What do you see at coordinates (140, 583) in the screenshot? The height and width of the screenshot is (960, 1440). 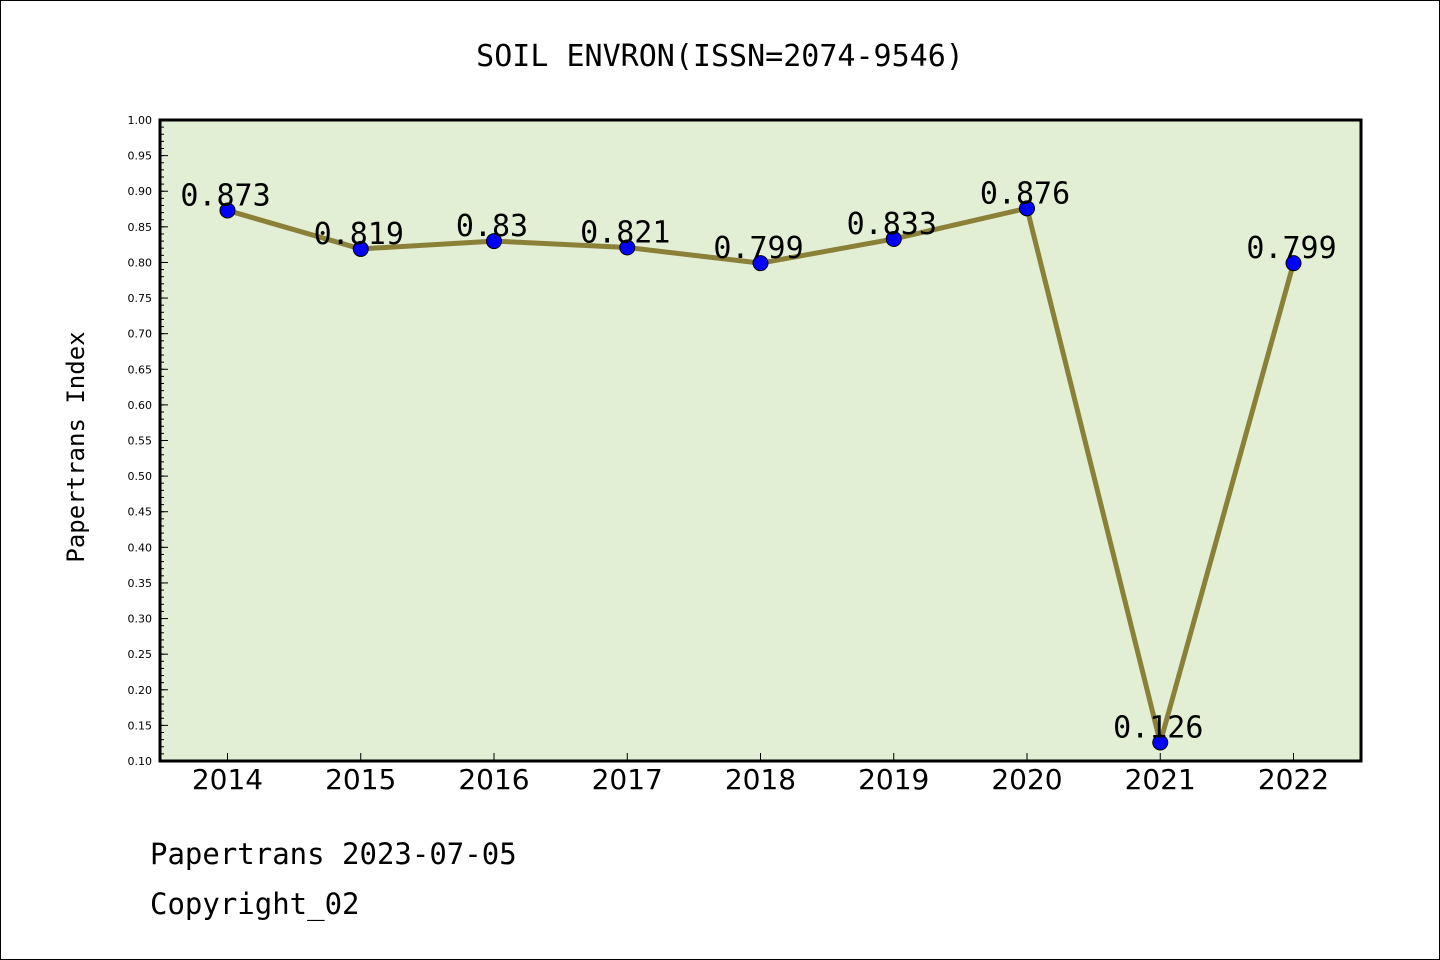 I see `y-tick-label: 0.35` at bounding box center [140, 583].